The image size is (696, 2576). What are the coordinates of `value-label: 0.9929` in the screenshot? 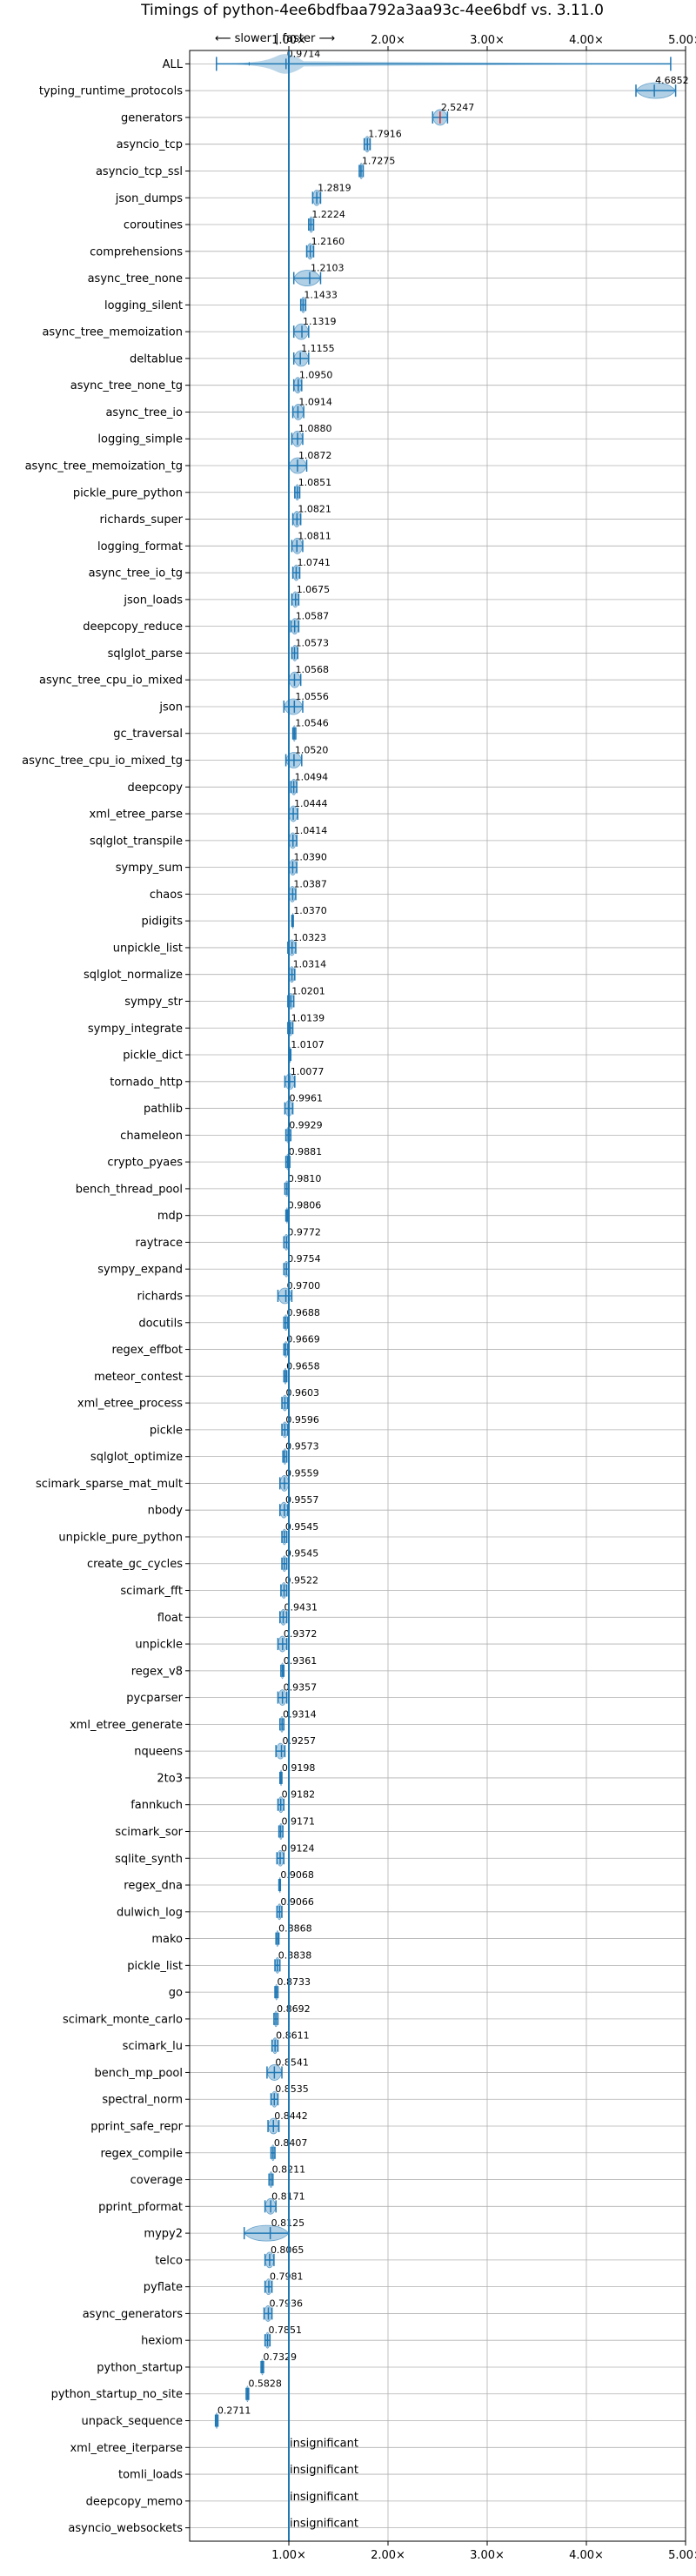 It's located at (306, 1124).